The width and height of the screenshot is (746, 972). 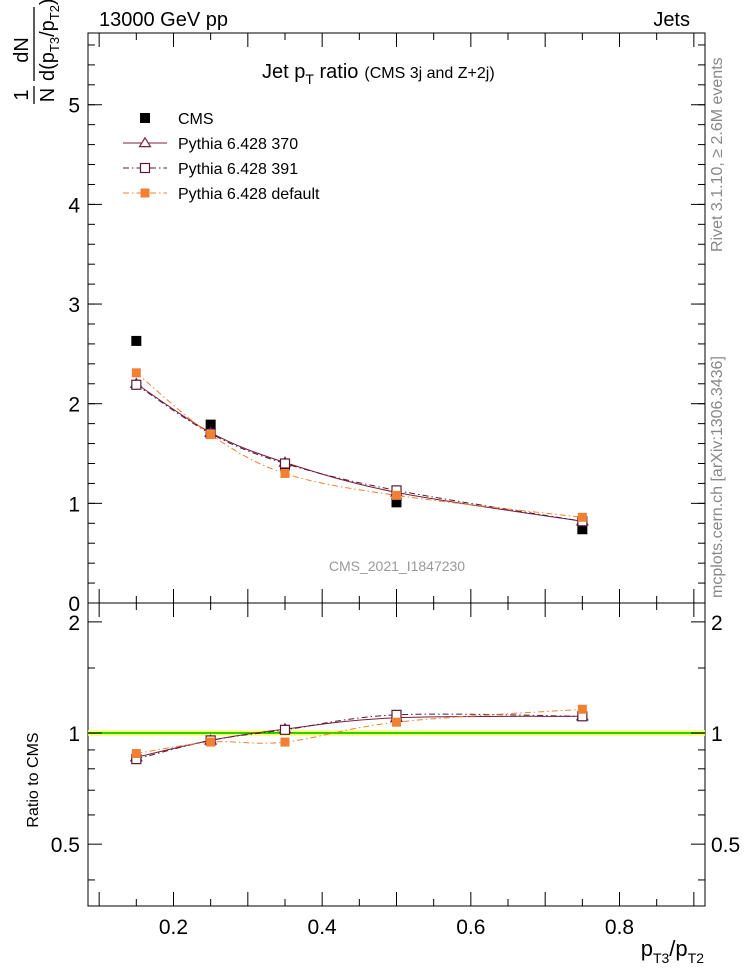 I want to click on main-ytick-label: 1, so click(x=74, y=504).